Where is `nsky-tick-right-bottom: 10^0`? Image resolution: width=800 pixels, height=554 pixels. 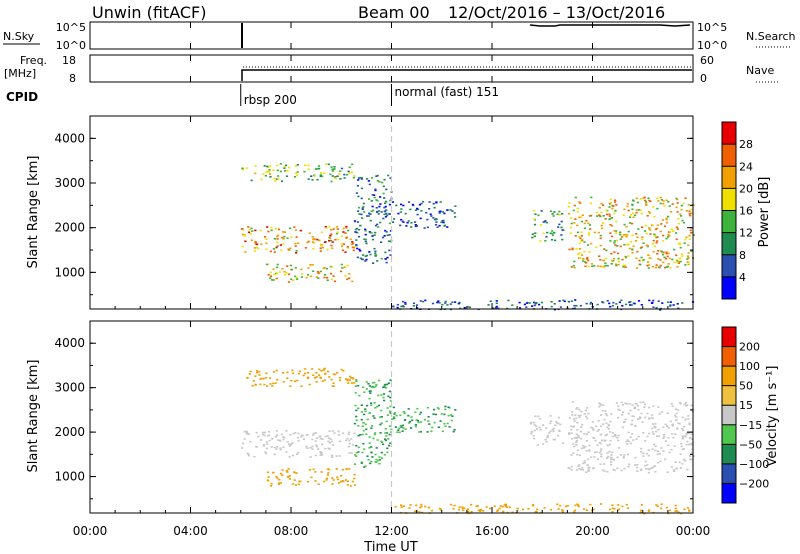 nsky-tick-right-bottom: 10^0 is located at coordinates (712, 45).